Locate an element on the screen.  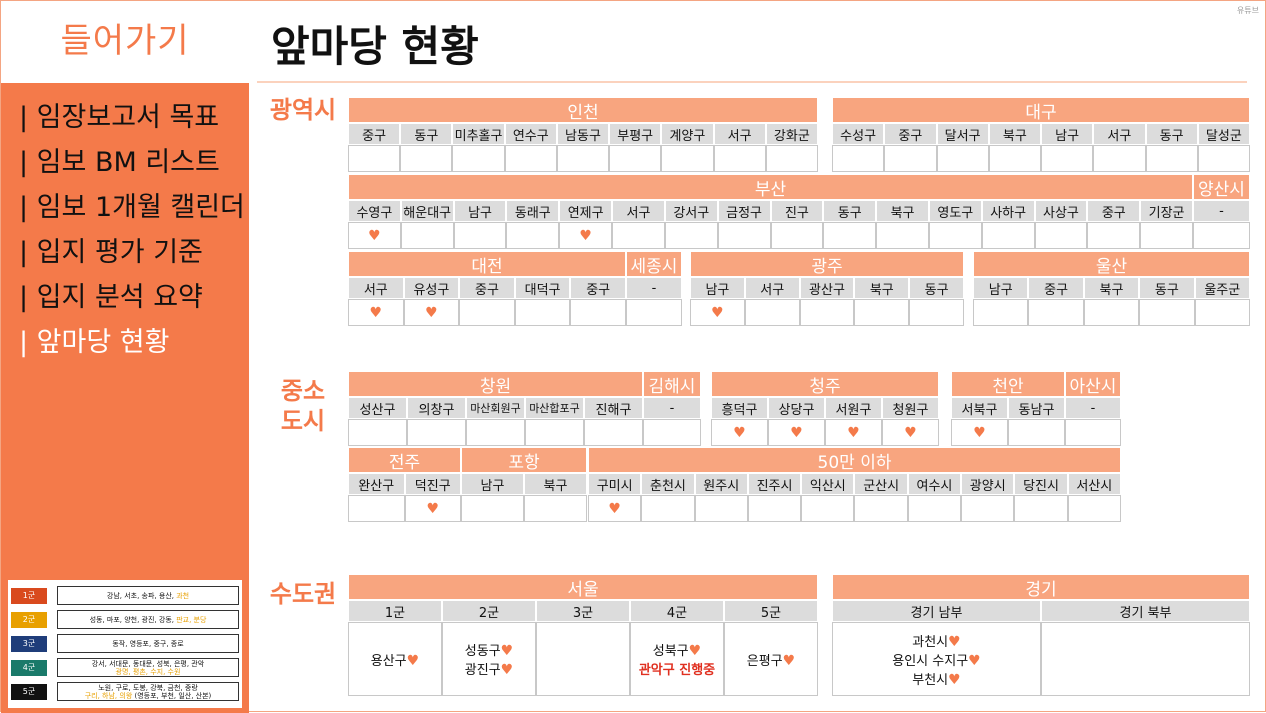
visited-district: 성북구♥ is located at coordinates (677, 651).